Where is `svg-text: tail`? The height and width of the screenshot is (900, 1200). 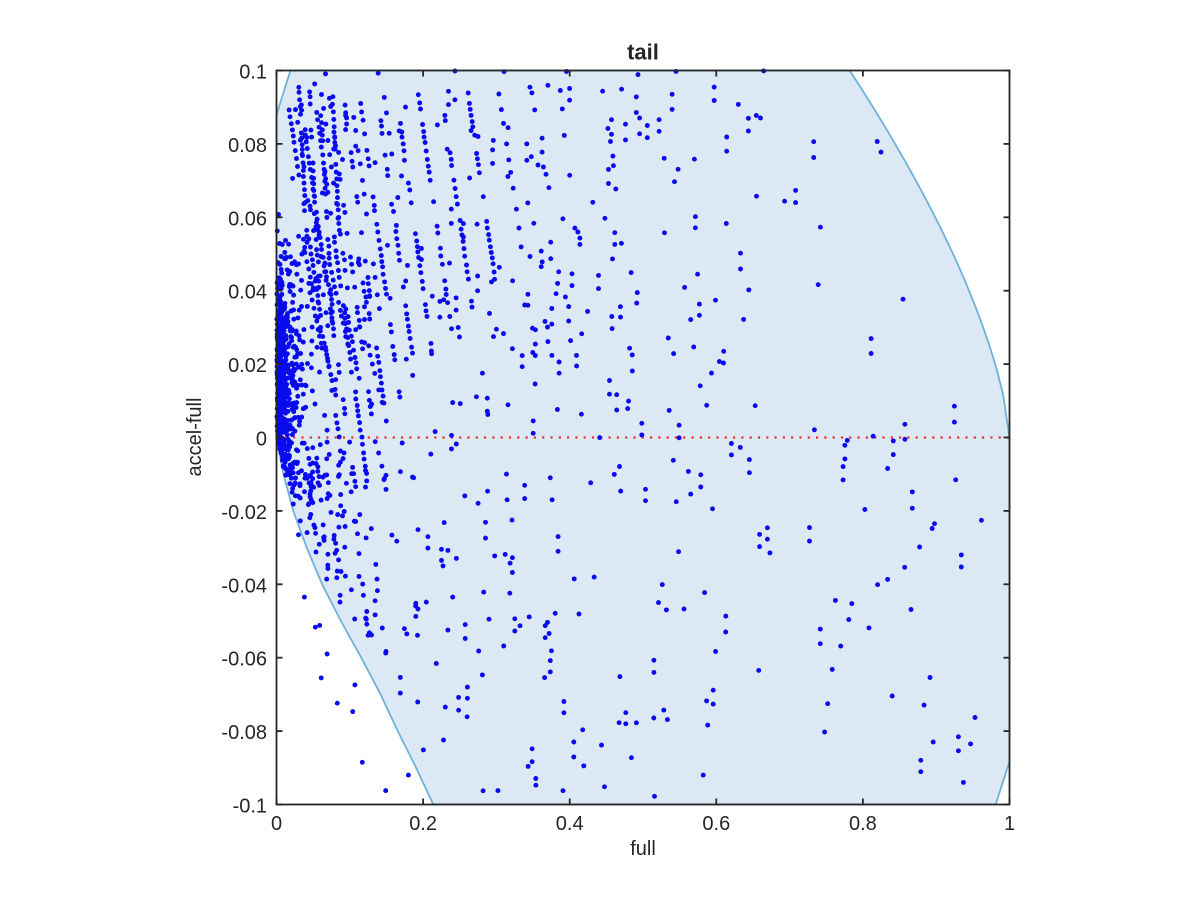 svg-text: tail is located at coordinates (643, 52).